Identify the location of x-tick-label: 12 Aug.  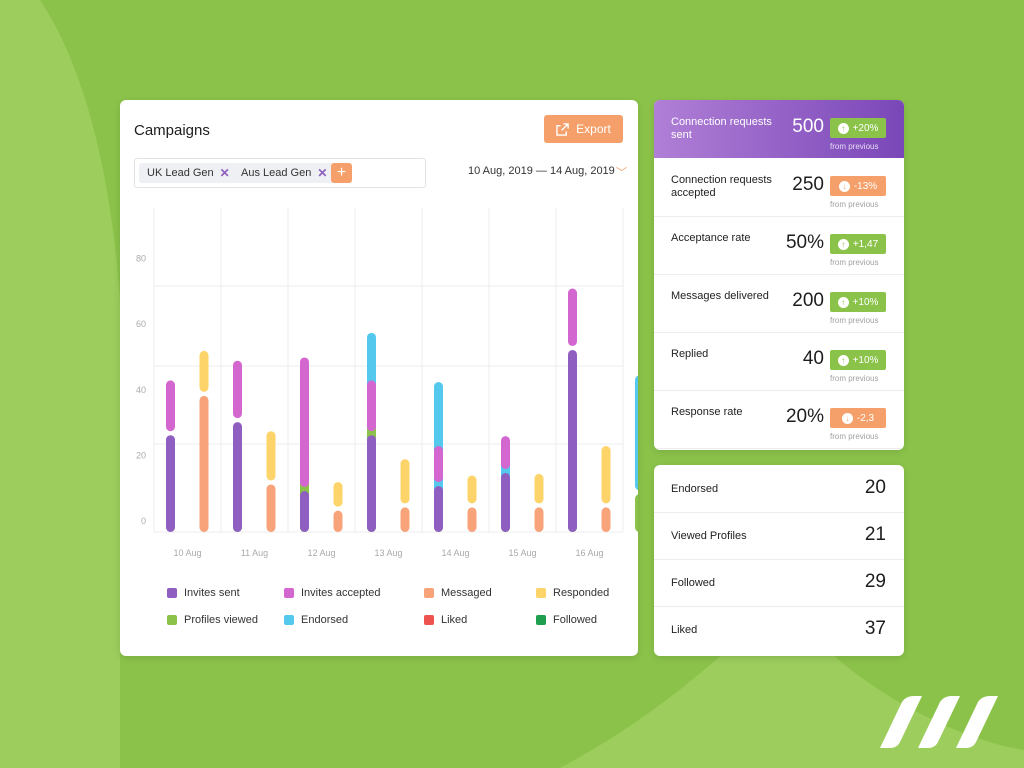
(321, 553).